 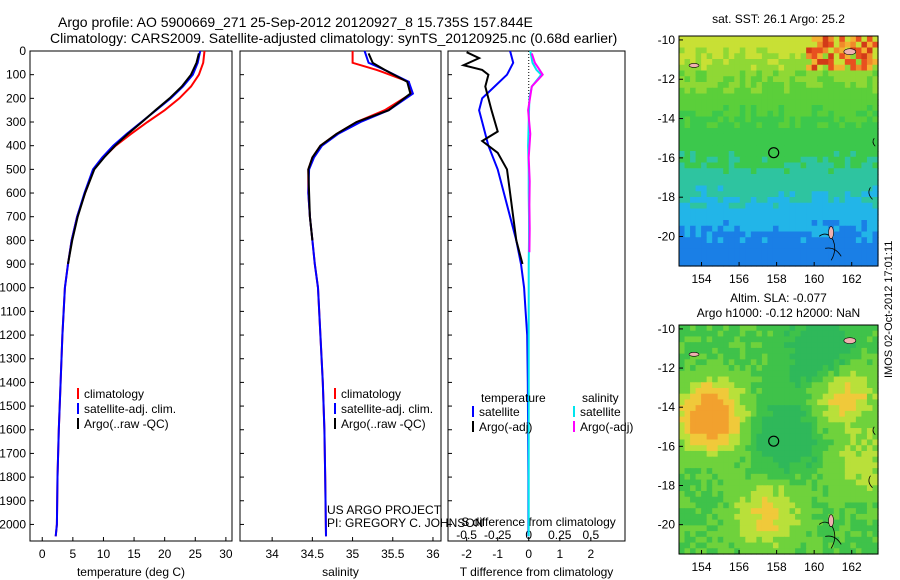 I want to click on xaxis-label-temp: temperature (deg C), so click(x=131, y=572).